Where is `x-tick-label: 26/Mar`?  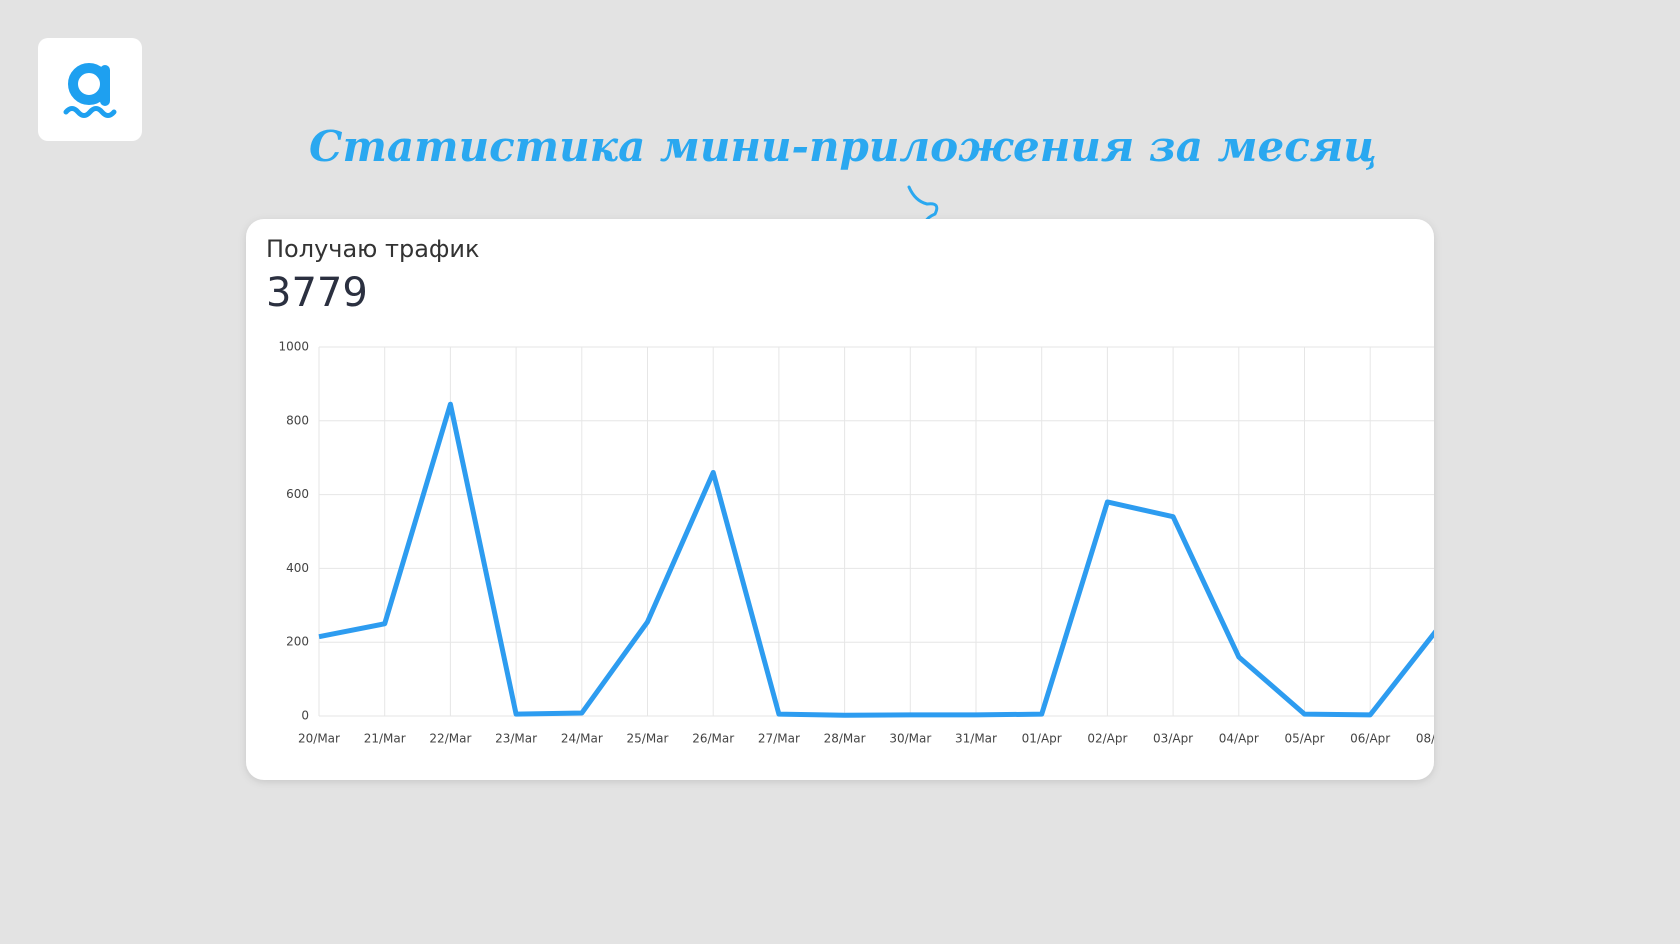 x-tick-label: 26/Mar is located at coordinates (713, 739).